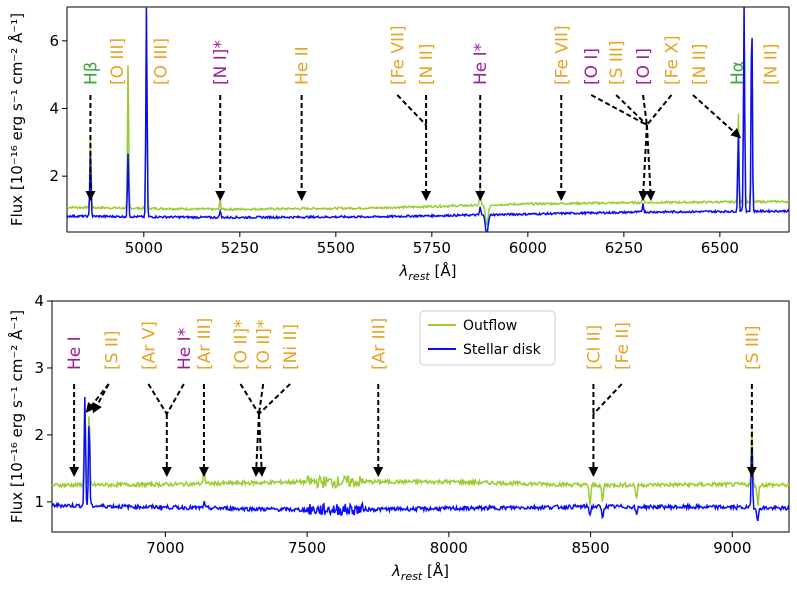  Describe the element at coordinates (240, 248) in the screenshot. I see `x-tick-label: 5250` at that location.